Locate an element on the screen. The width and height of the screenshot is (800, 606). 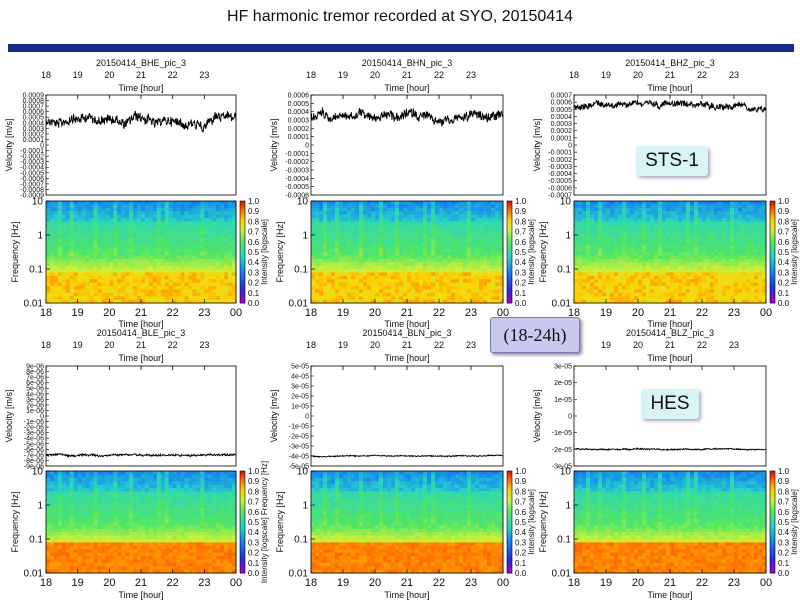
waveform-xlabel: Time [hour] is located at coordinates (406, 358).